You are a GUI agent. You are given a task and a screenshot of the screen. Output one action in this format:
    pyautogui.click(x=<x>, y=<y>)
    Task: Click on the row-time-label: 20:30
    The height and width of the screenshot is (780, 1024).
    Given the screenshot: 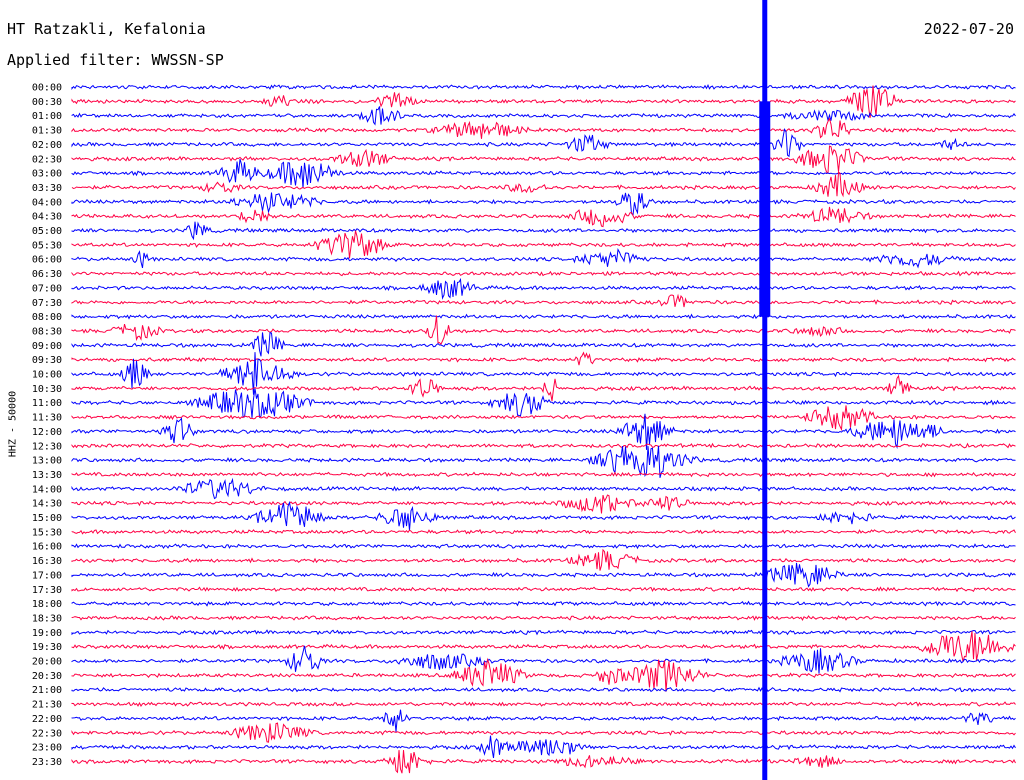 What is the action you would take?
    pyautogui.click(x=47, y=676)
    